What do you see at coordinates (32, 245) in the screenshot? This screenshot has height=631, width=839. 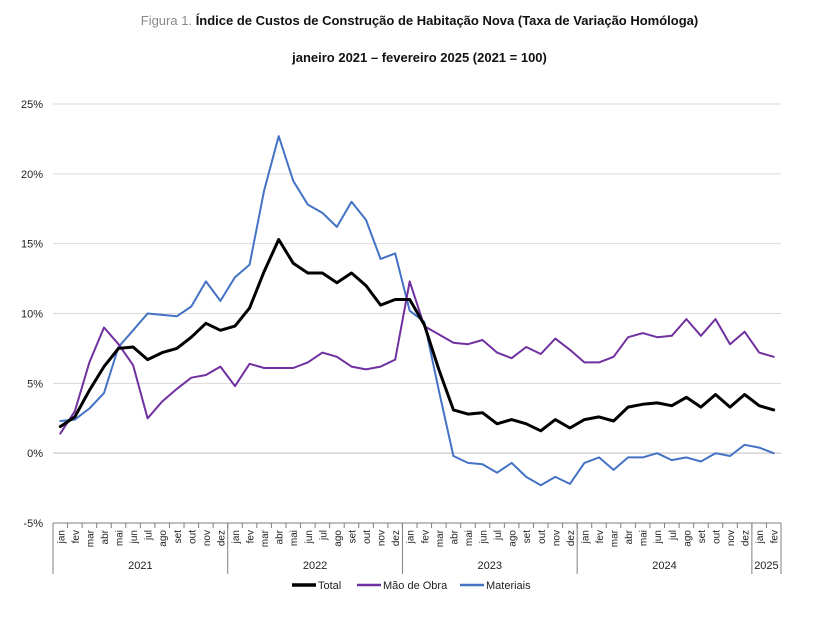 I see `y-tick-label: 15%` at bounding box center [32, 245].